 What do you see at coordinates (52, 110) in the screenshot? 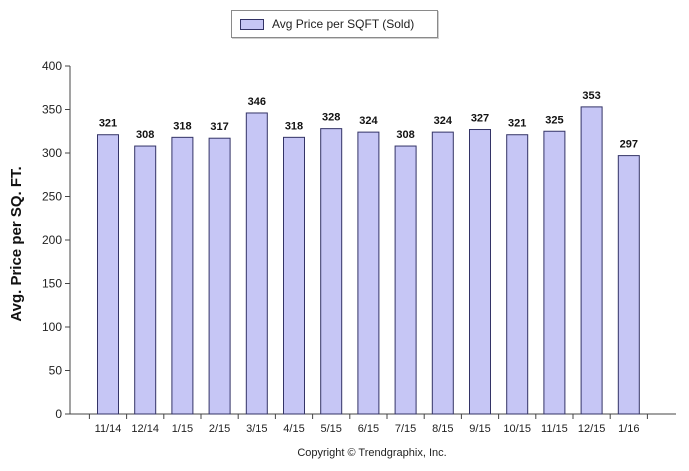
I see `y-tick-label: 350` at bounding box center [52, 110].